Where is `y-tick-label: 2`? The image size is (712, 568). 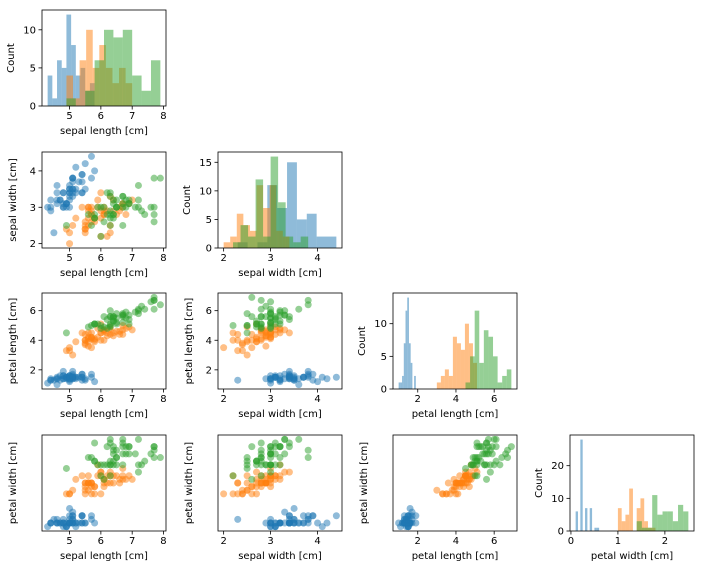 y-tick-label: 2 is located at coordinates (33, 244).